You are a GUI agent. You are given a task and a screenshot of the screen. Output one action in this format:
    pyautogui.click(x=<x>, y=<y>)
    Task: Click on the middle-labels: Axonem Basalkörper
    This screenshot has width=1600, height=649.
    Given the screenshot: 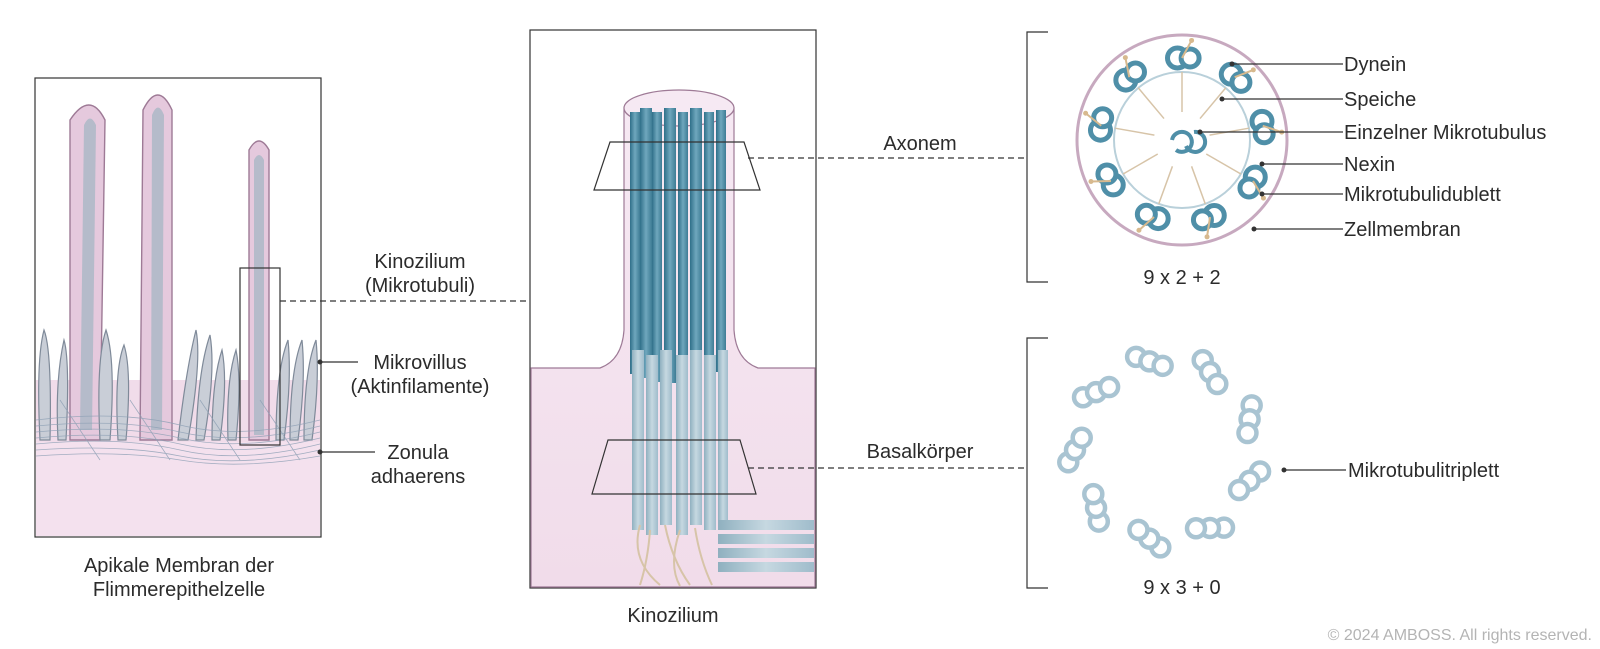 What is the action you would take?
    pyautogui.click(x=886, y=301)
    